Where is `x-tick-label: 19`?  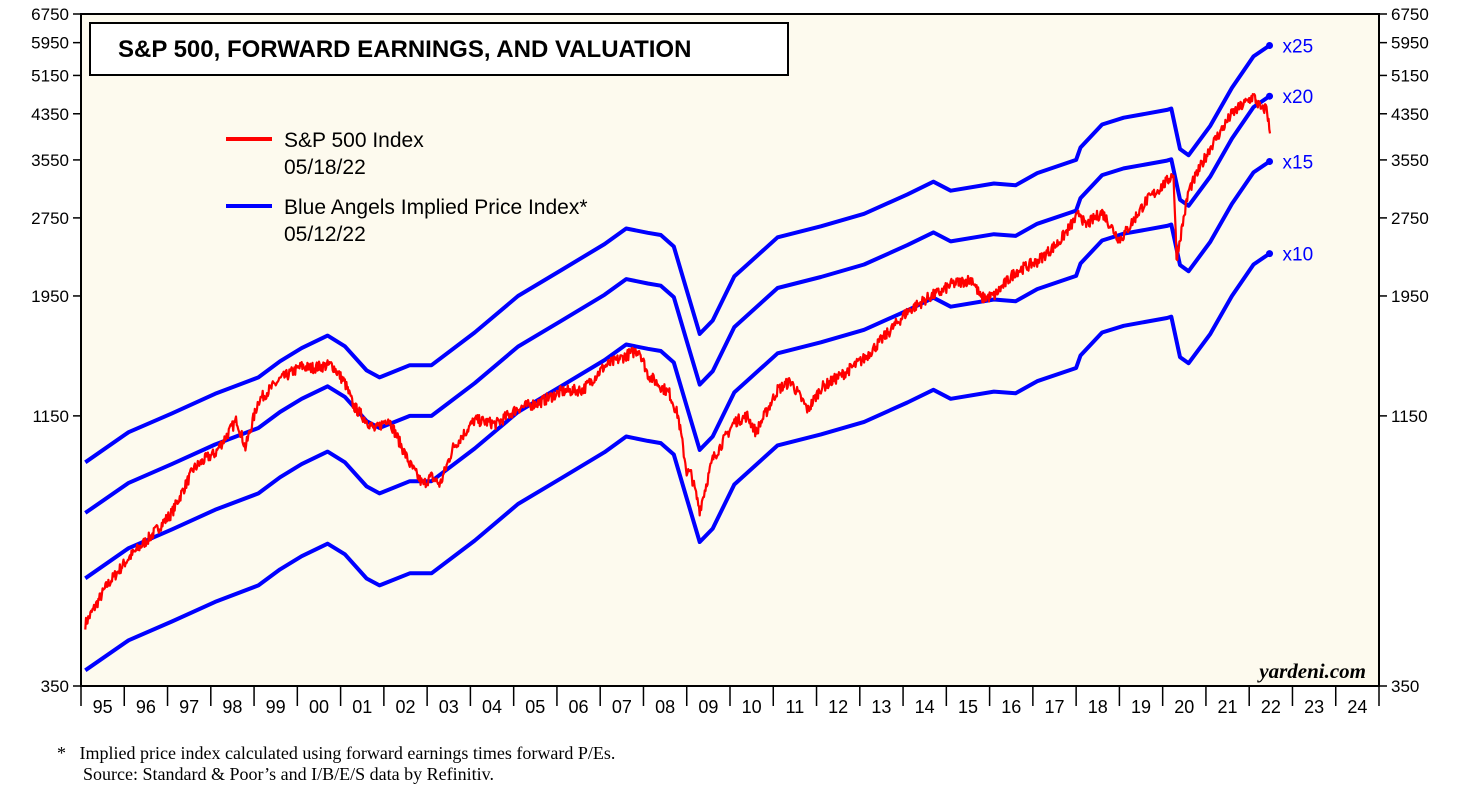
x-tick-label: 19 is located at coordinates (1141, 707).